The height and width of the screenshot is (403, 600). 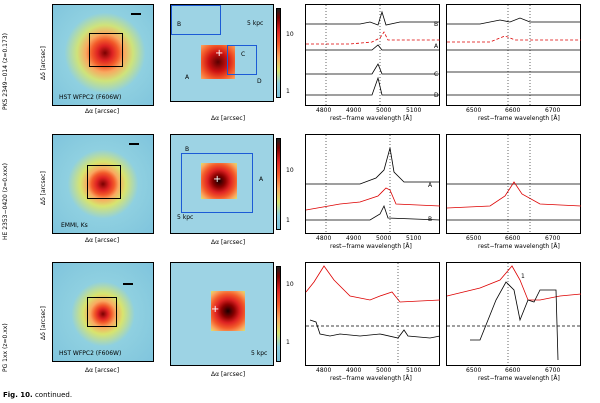 I want to click on row-3-red-tick-3: 6700, so click(x=553, y=370).